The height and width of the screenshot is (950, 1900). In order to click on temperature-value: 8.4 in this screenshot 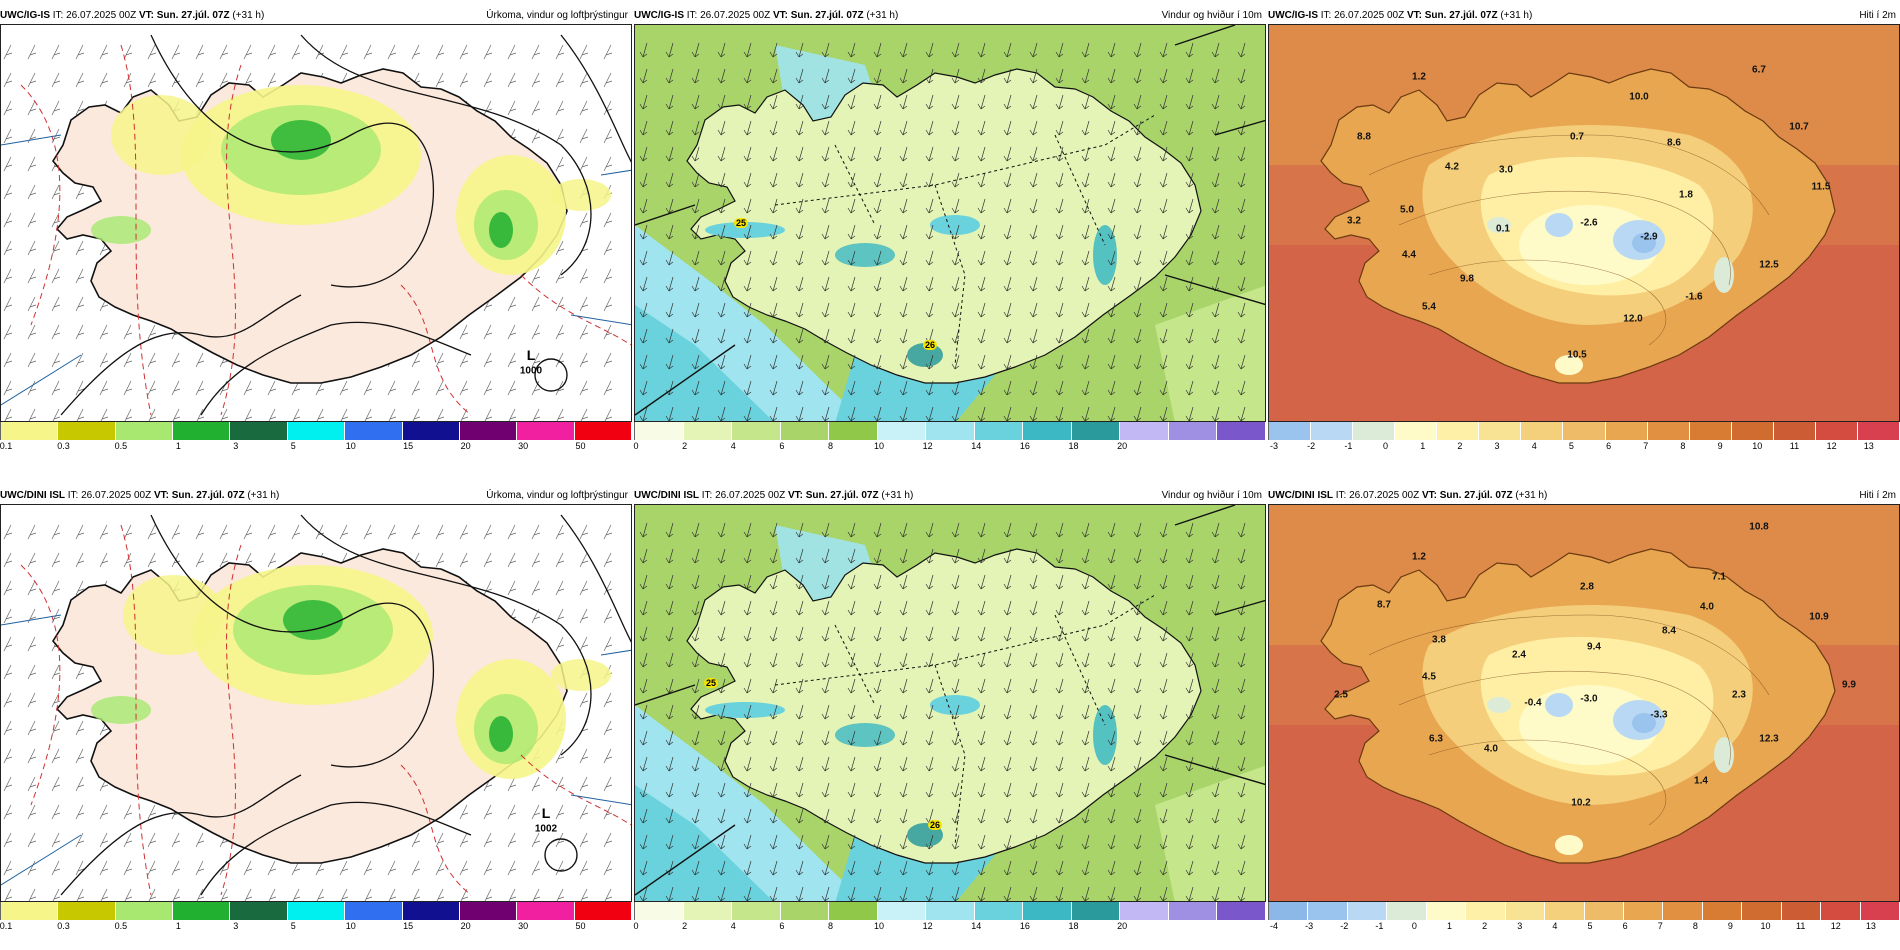, I will do `click(1669, 631)`.